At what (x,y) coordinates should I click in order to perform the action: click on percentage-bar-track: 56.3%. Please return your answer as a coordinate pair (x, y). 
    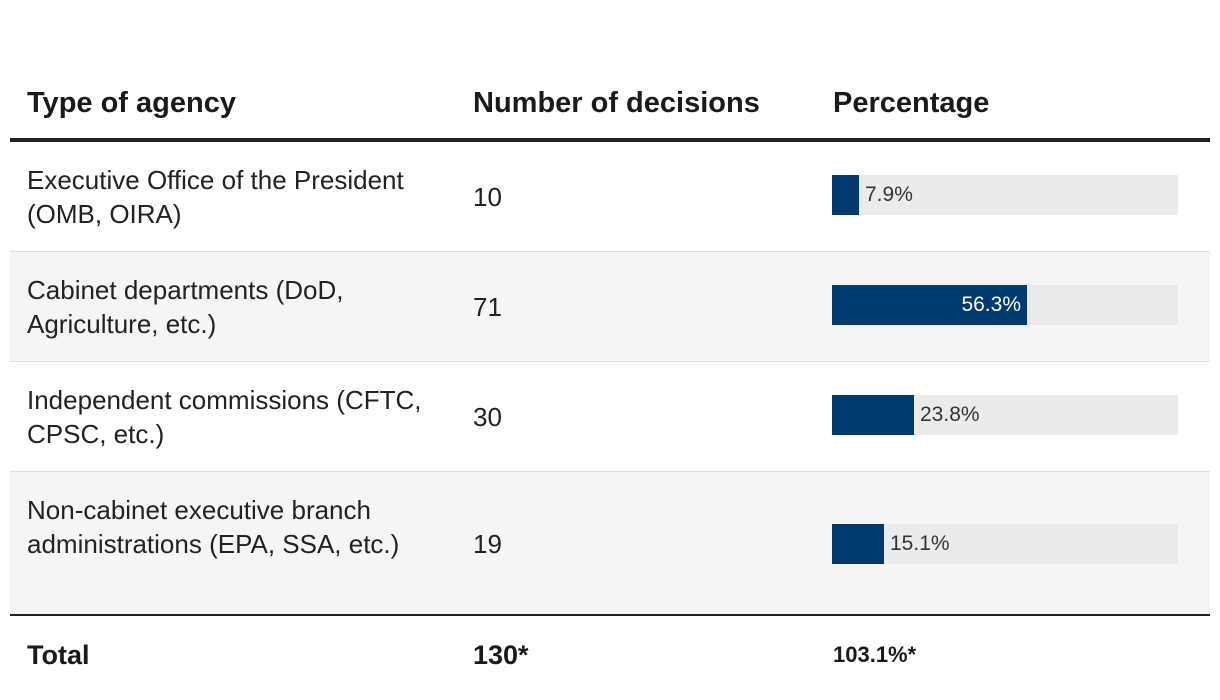
    Looking at the image, I should click on (1005, 305).